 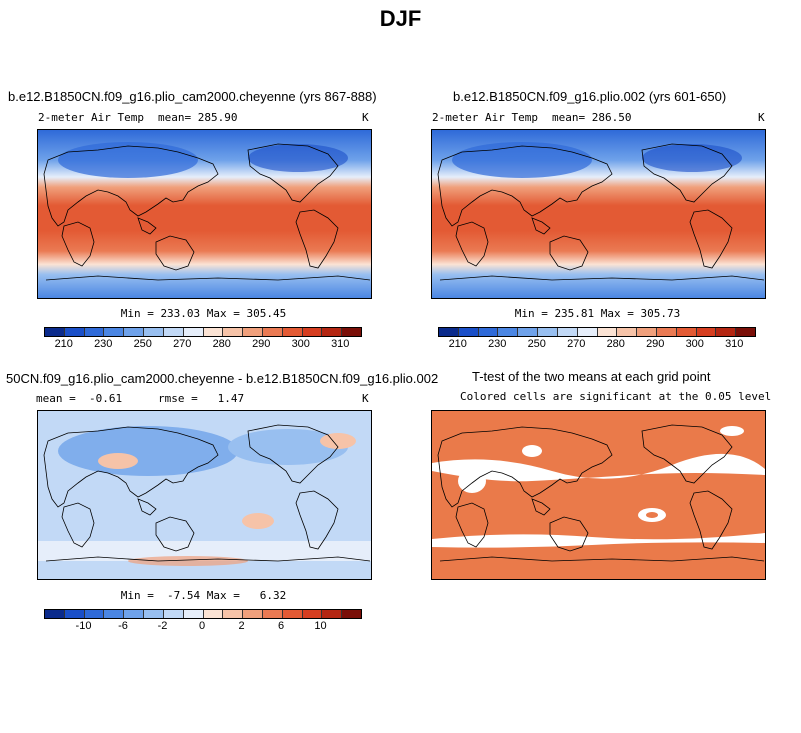 I want to click on panel1-map, so click(x=204, y=214).